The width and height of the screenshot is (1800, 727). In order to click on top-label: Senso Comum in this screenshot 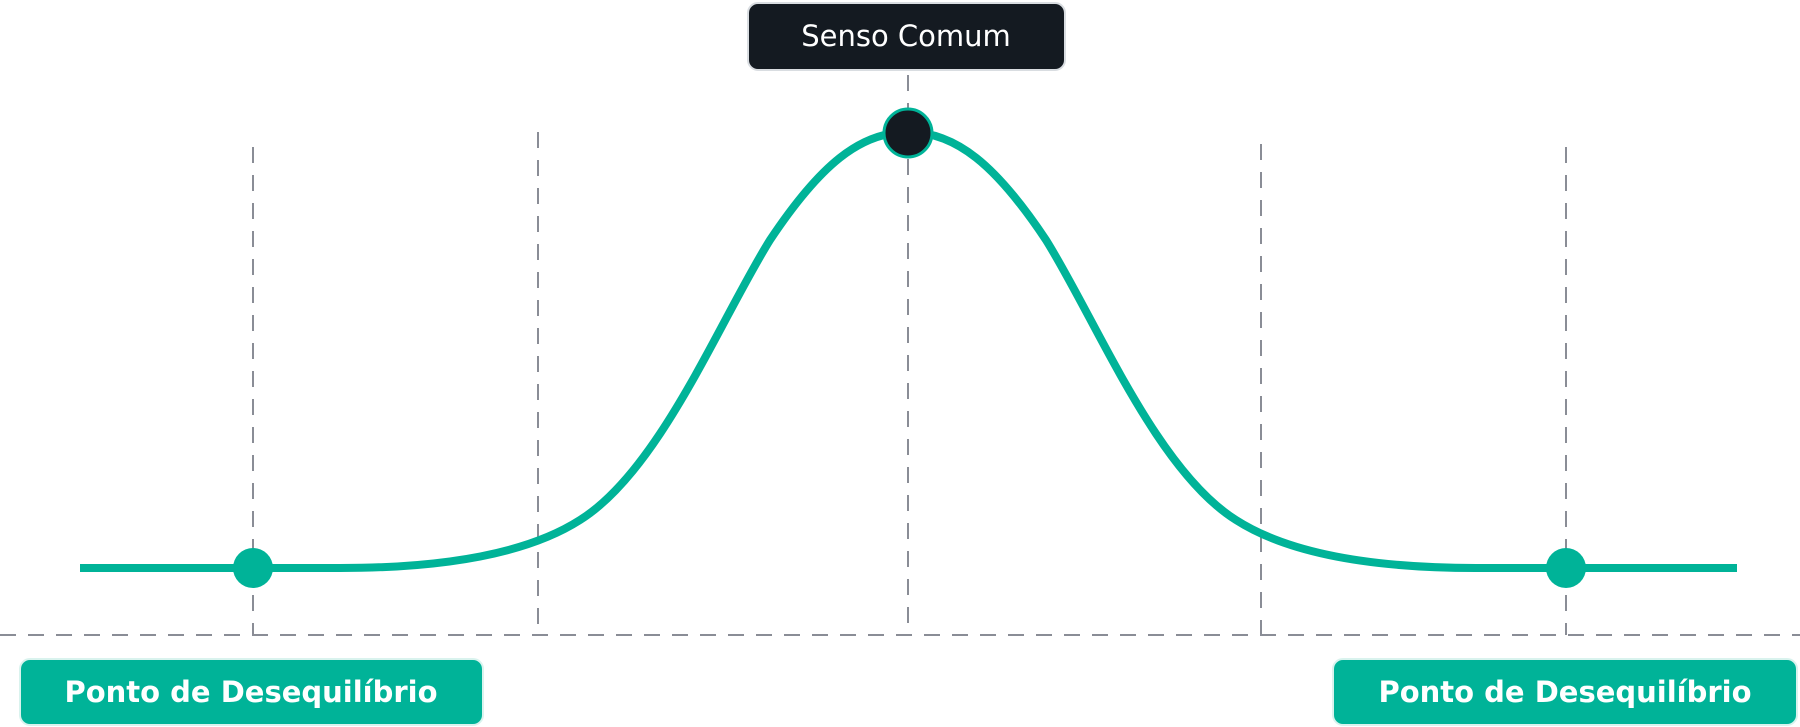, I will do `click(906, 36)`.